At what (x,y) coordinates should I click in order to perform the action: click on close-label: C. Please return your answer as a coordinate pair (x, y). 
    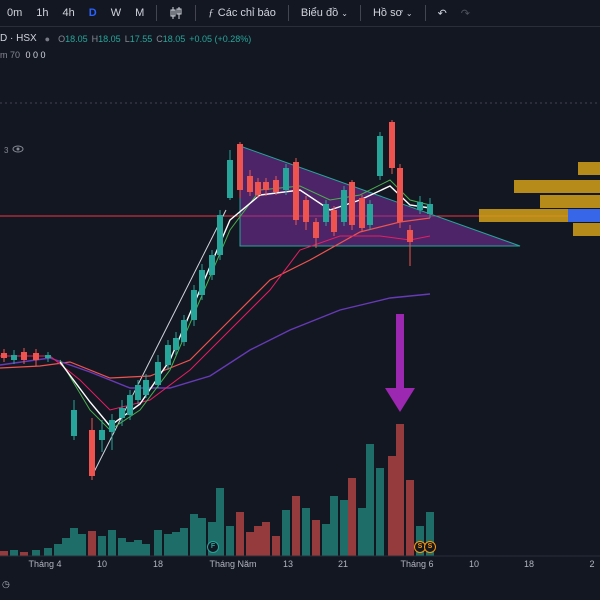
    Looking at the image, I should click on (159, 38).